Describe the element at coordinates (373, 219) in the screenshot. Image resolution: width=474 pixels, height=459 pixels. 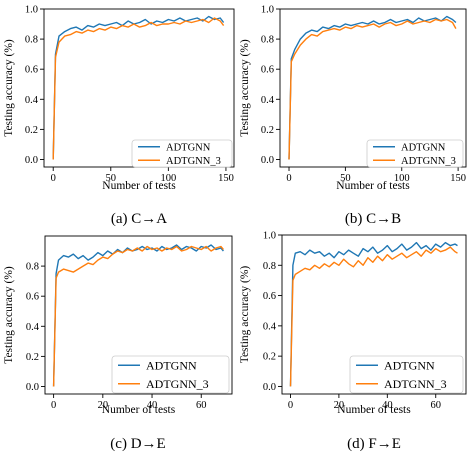
I see `subplot-caption: (b) C→B` at that location.